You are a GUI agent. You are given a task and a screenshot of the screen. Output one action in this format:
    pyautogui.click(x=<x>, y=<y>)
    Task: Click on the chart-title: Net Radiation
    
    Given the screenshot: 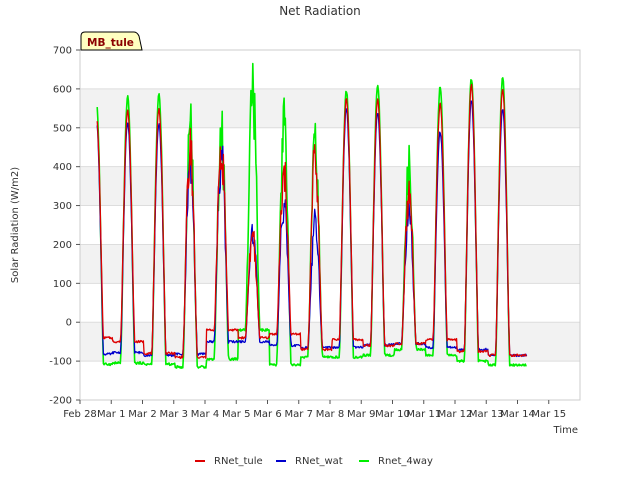 What is the action you would take?
    pyautogui.click(x=320, y=11)
    